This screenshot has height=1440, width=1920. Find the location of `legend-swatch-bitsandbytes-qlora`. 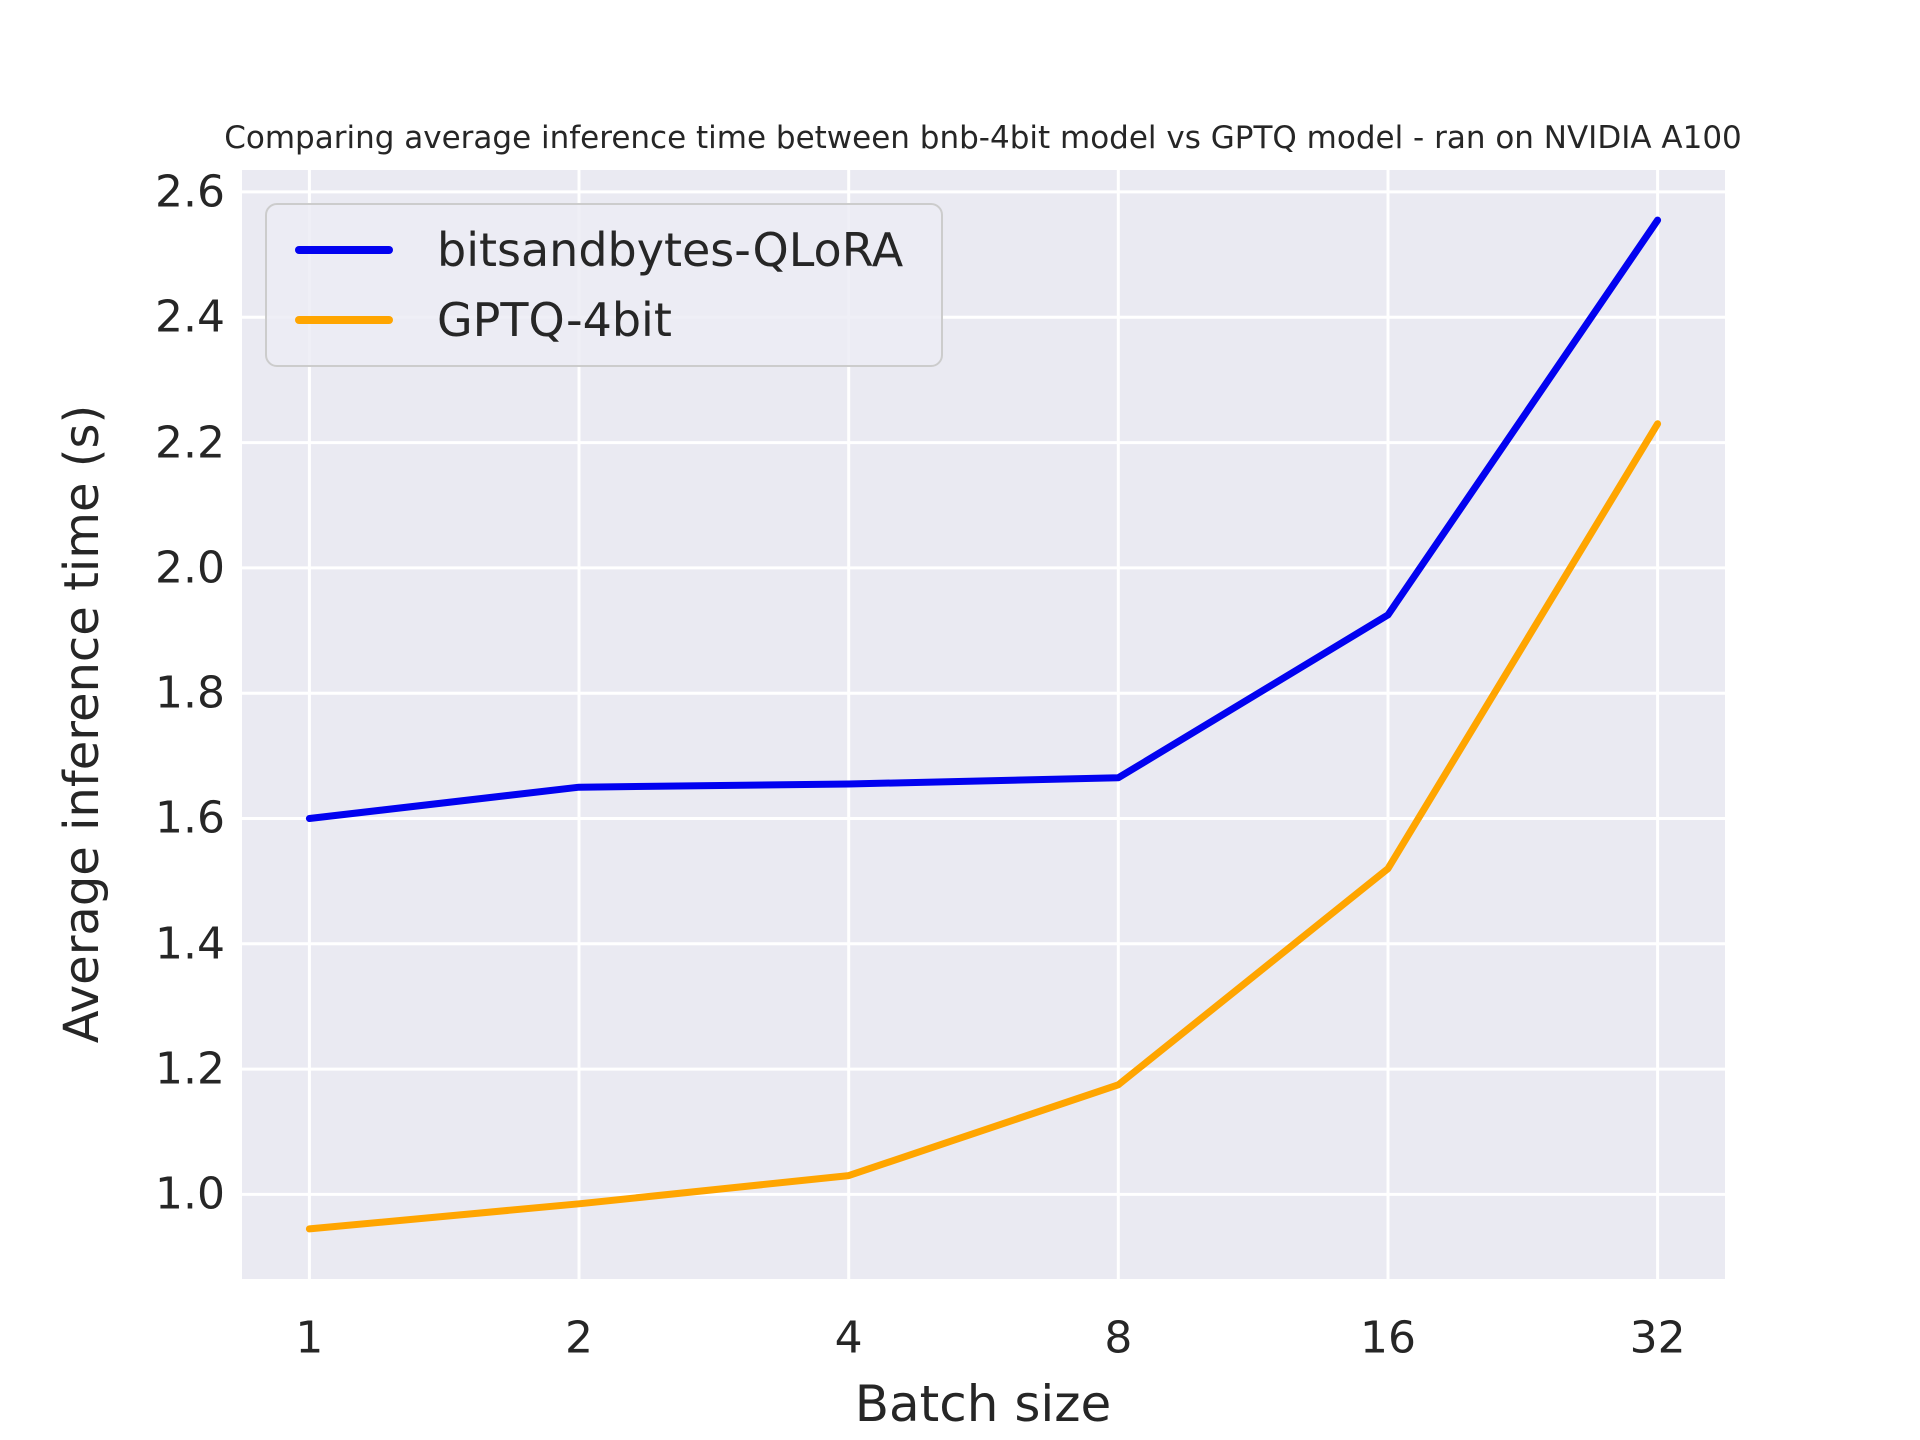

legend-swatch-bitsandbytes-qlora is located at coordinates (344, 250).